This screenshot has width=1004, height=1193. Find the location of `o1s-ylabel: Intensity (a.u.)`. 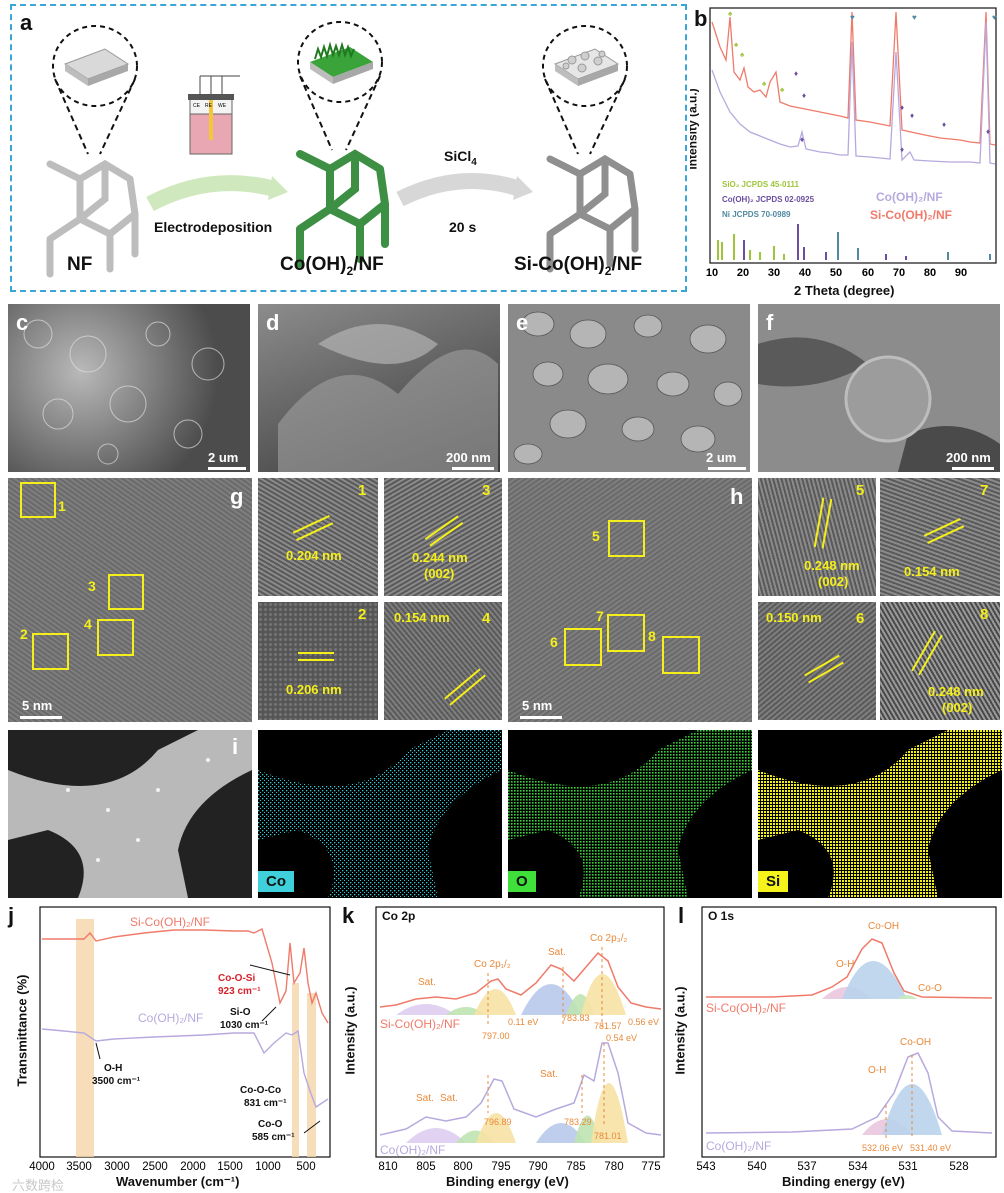

o1s-ylabel: Intensity (a.u.) is located at coordinates (680, 1030).